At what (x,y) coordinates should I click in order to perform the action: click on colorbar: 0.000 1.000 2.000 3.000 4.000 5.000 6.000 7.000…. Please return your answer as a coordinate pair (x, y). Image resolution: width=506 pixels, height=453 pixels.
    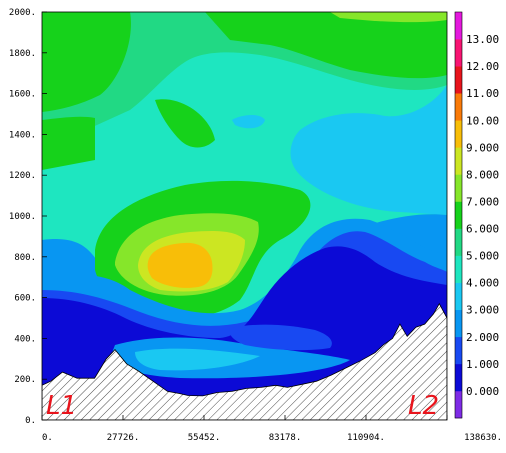
    Looking at the image, I should click on (476, 215).